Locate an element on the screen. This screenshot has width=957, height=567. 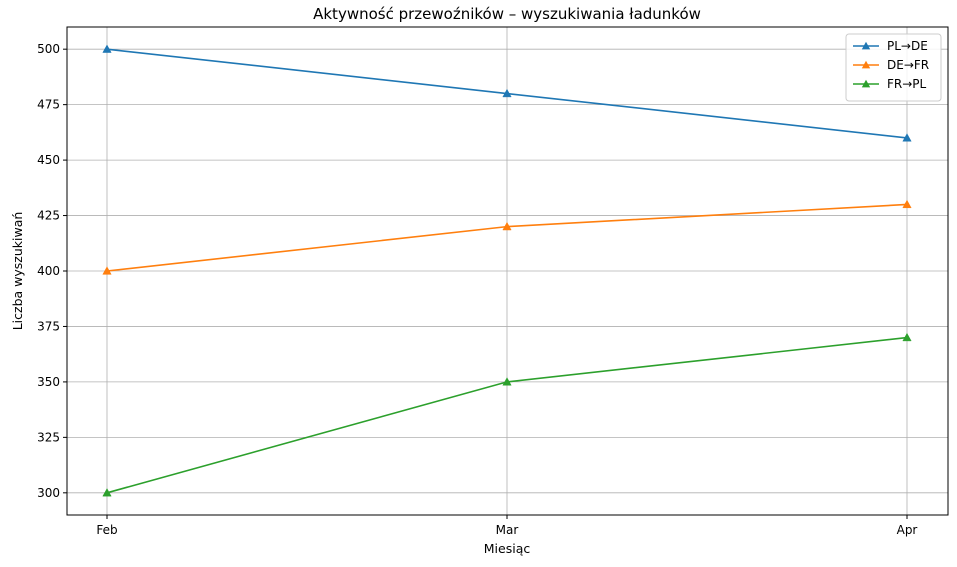
y-tick-label: 375 is located at coordinates (48, 326).